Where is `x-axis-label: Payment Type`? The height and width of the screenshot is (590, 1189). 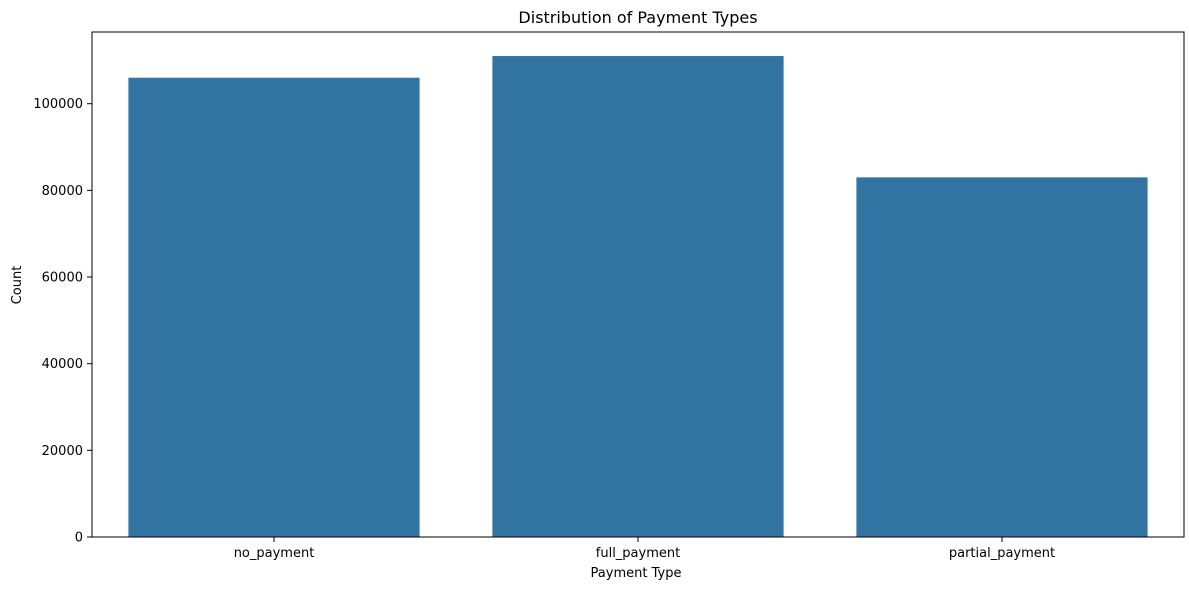
x-axis-label: Payment Type is located at coordinates (636, 573).